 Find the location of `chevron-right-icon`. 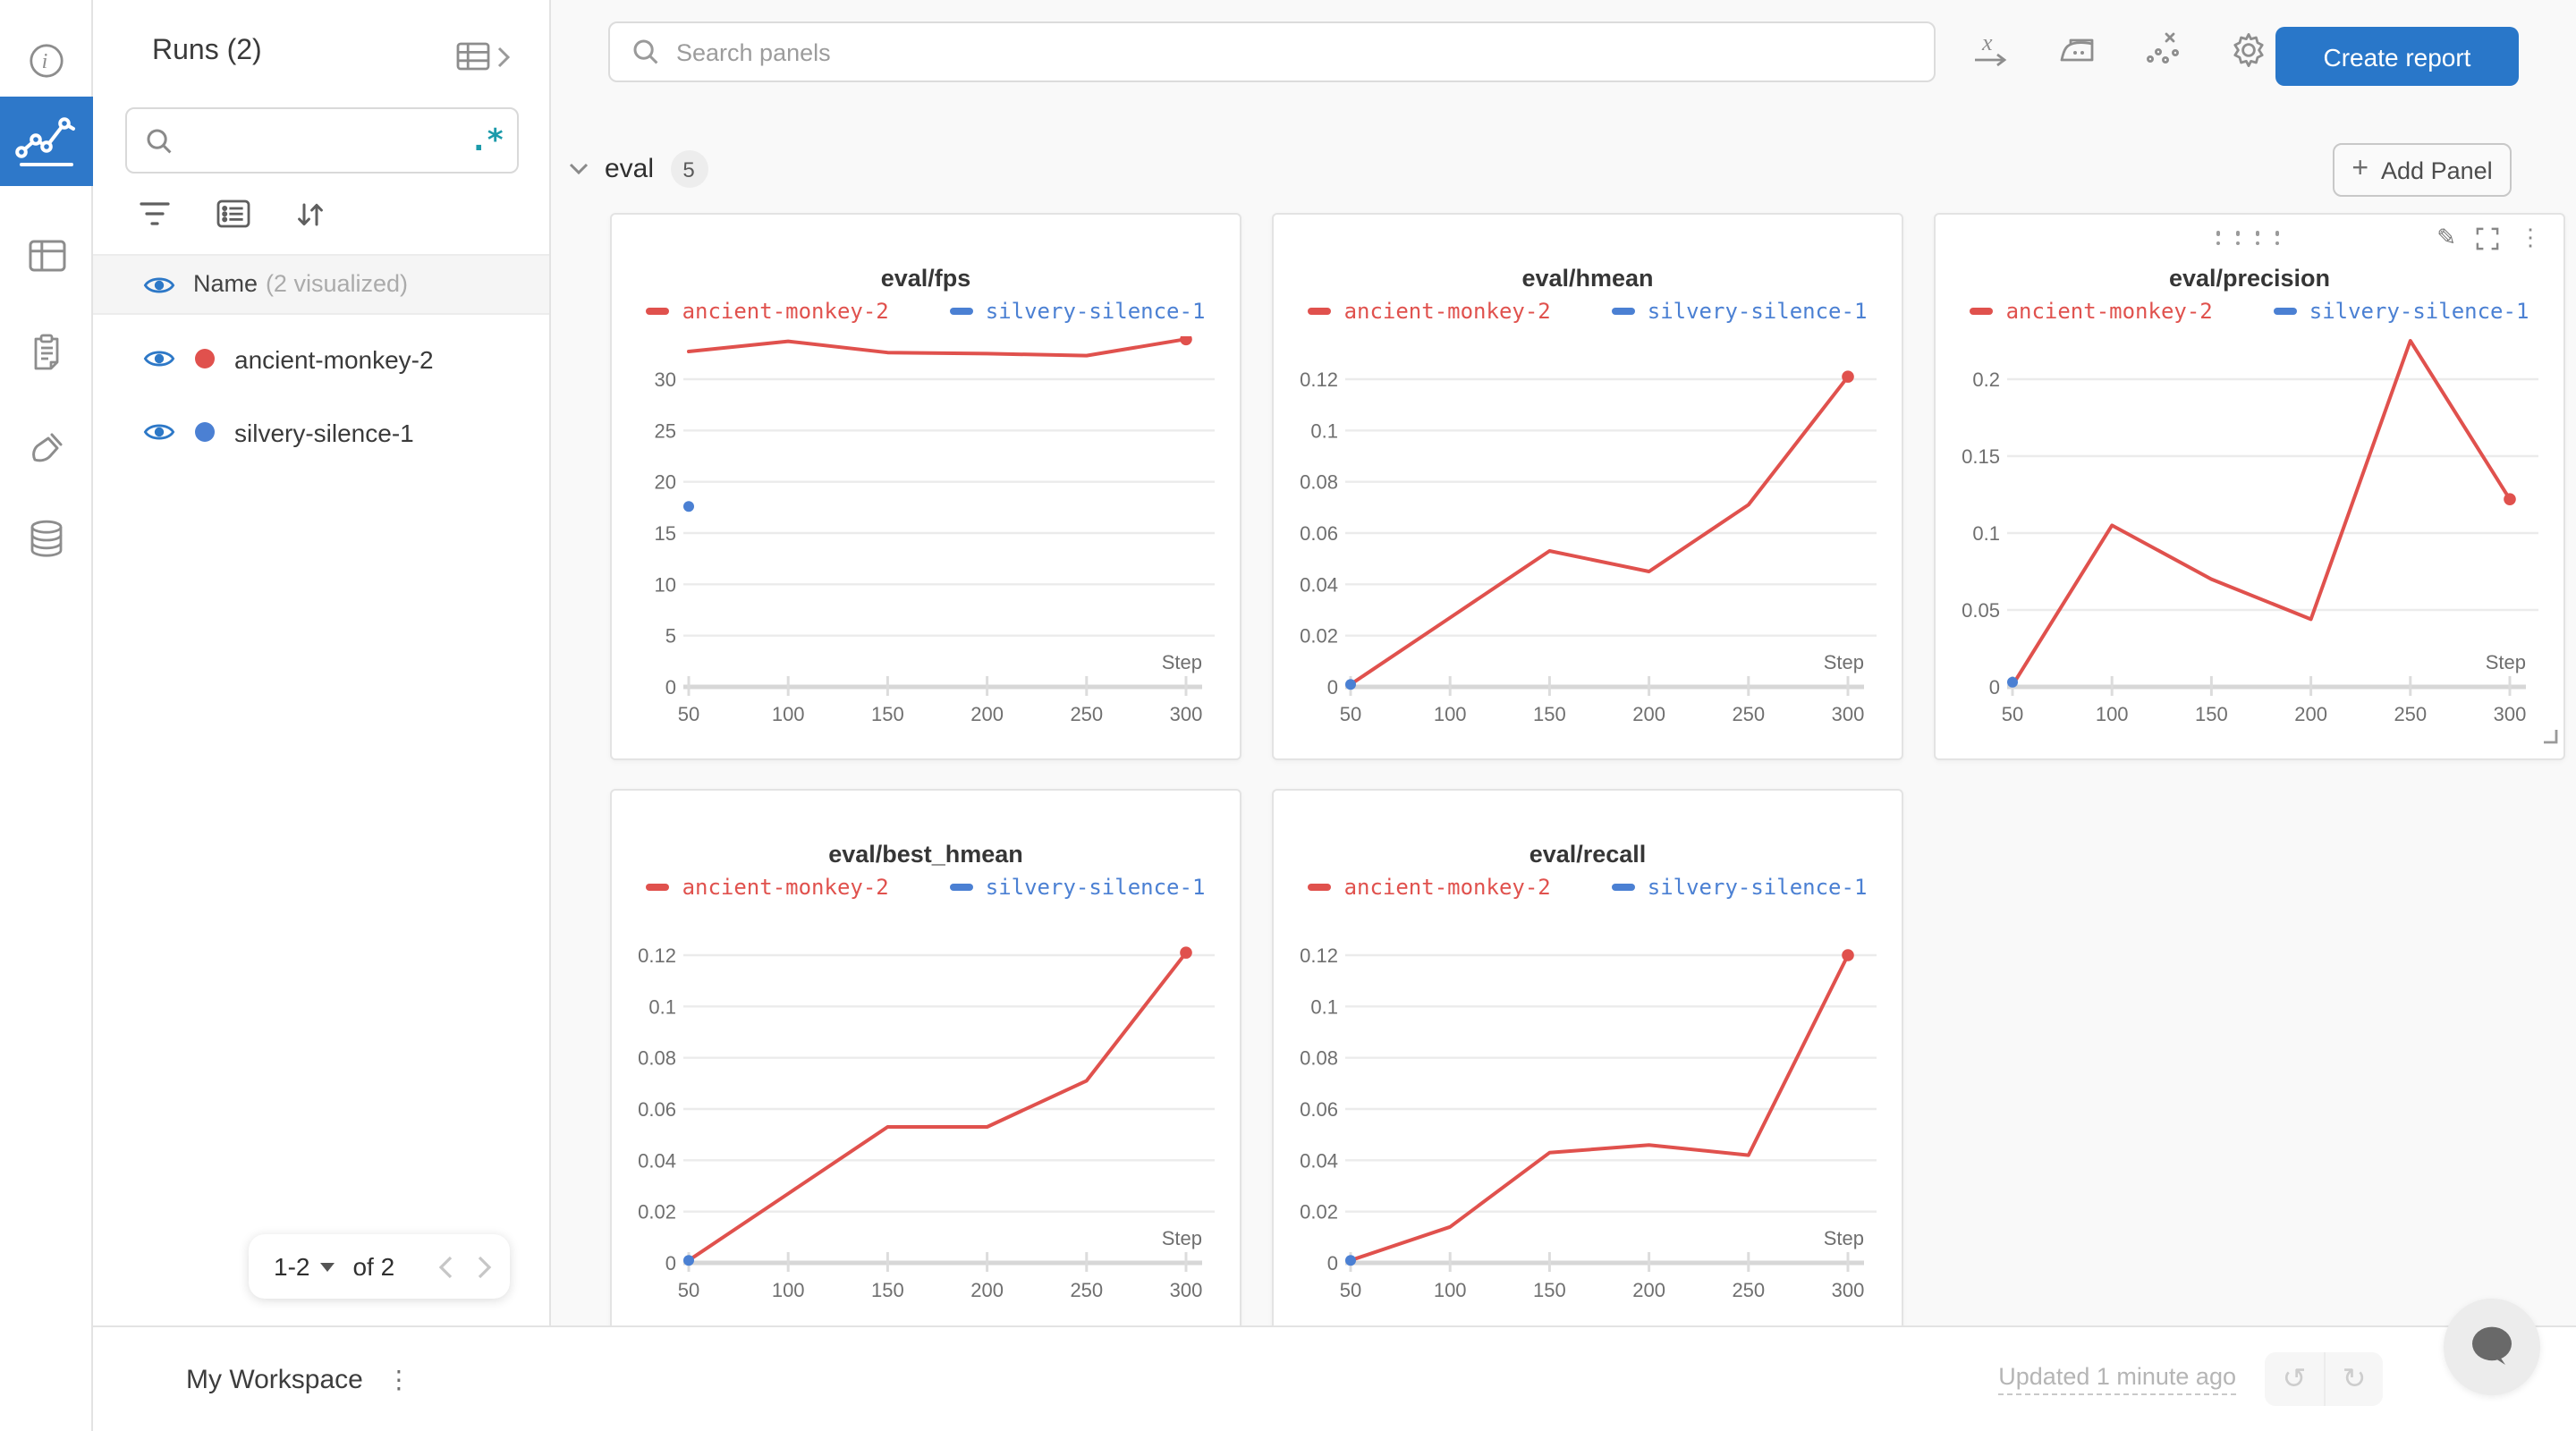

chevron-right-icon is located at coordinates (503, 57).